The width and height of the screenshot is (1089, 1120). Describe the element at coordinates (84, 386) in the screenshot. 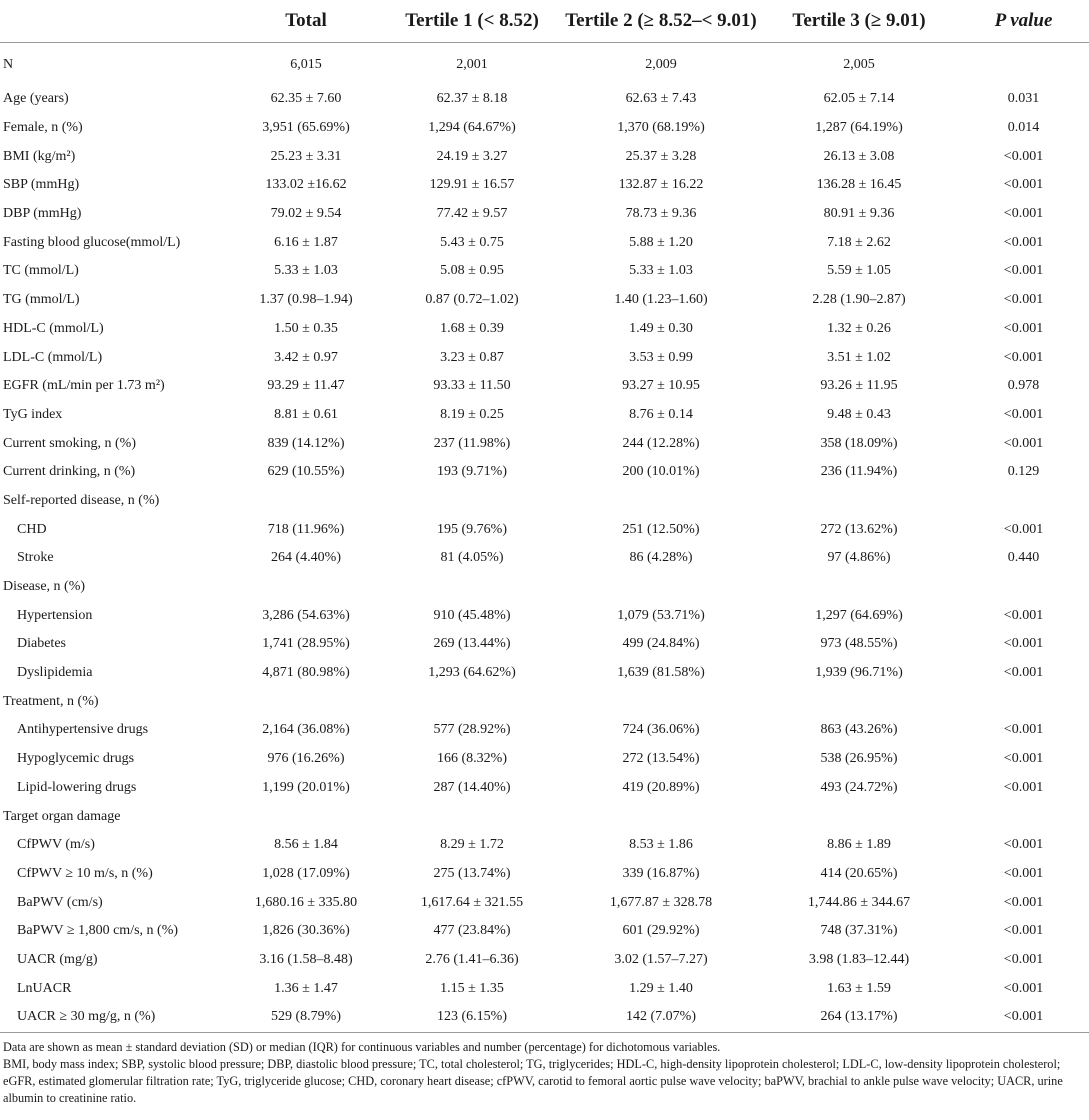

I see `row-label: EGFR (mL/min per 1.73 m²)` at that location.